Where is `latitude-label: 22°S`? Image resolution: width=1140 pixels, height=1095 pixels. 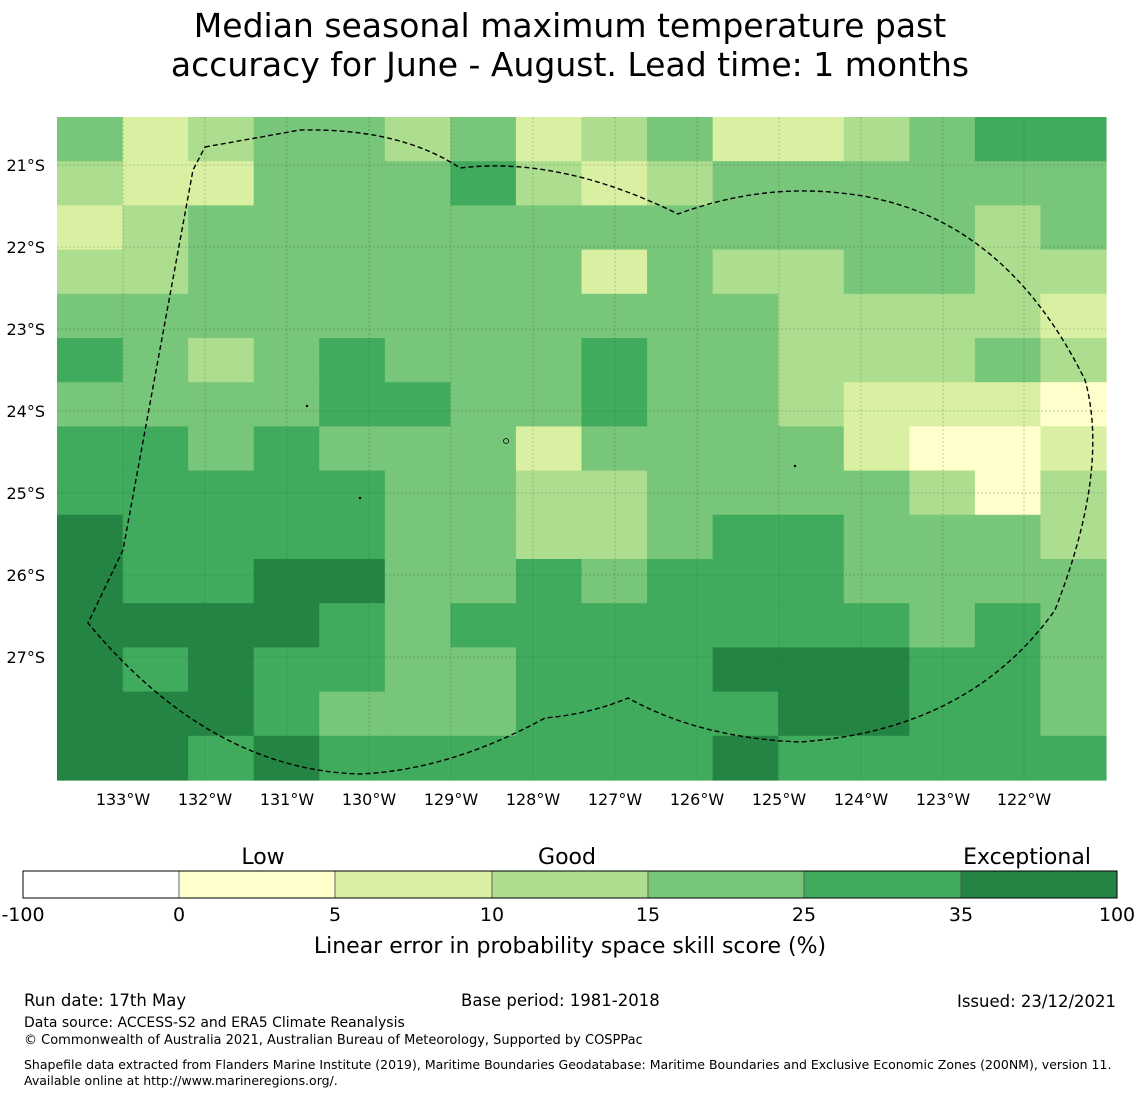
latitude-label: 22°S is located at coordinates (25, 247).